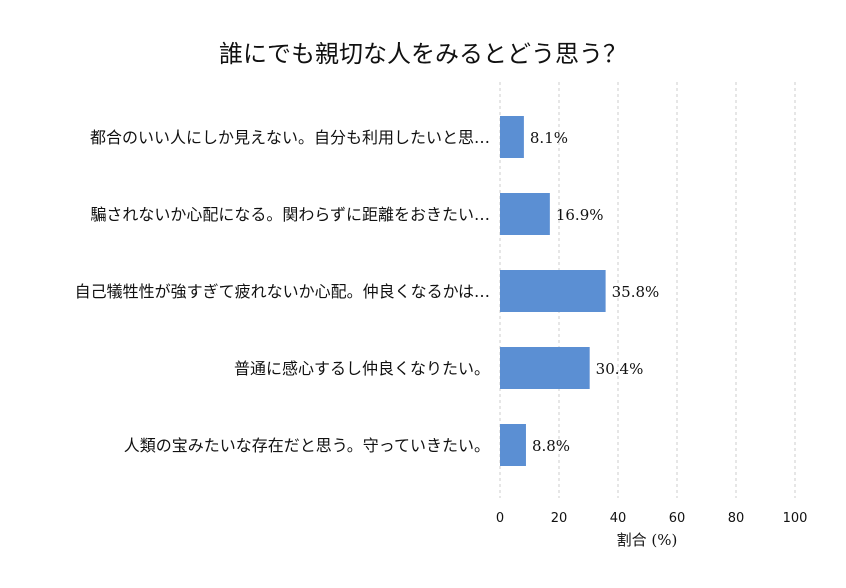  What do you see at coordinates (423, 54) in the screenshot?
I see `chart-title: 誰にでも親切な人をみるとどう思う？` at bounding box center [423, 54].